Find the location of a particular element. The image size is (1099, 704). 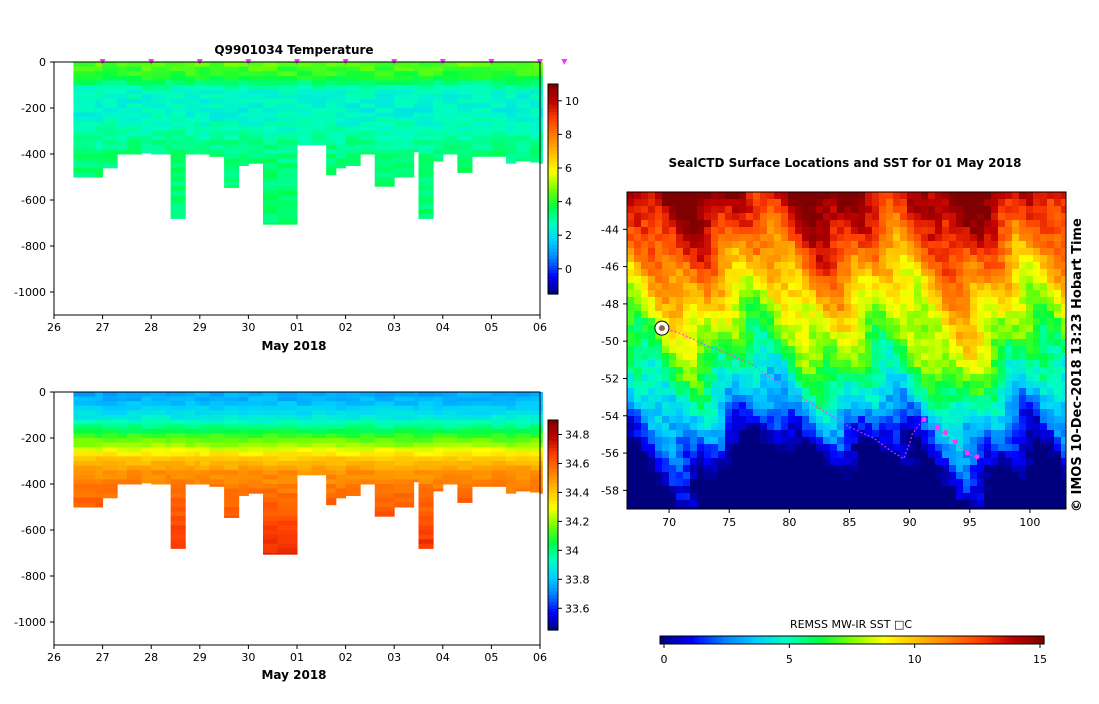

sst-colorbar-swatch is located at coordinates (724, 640).